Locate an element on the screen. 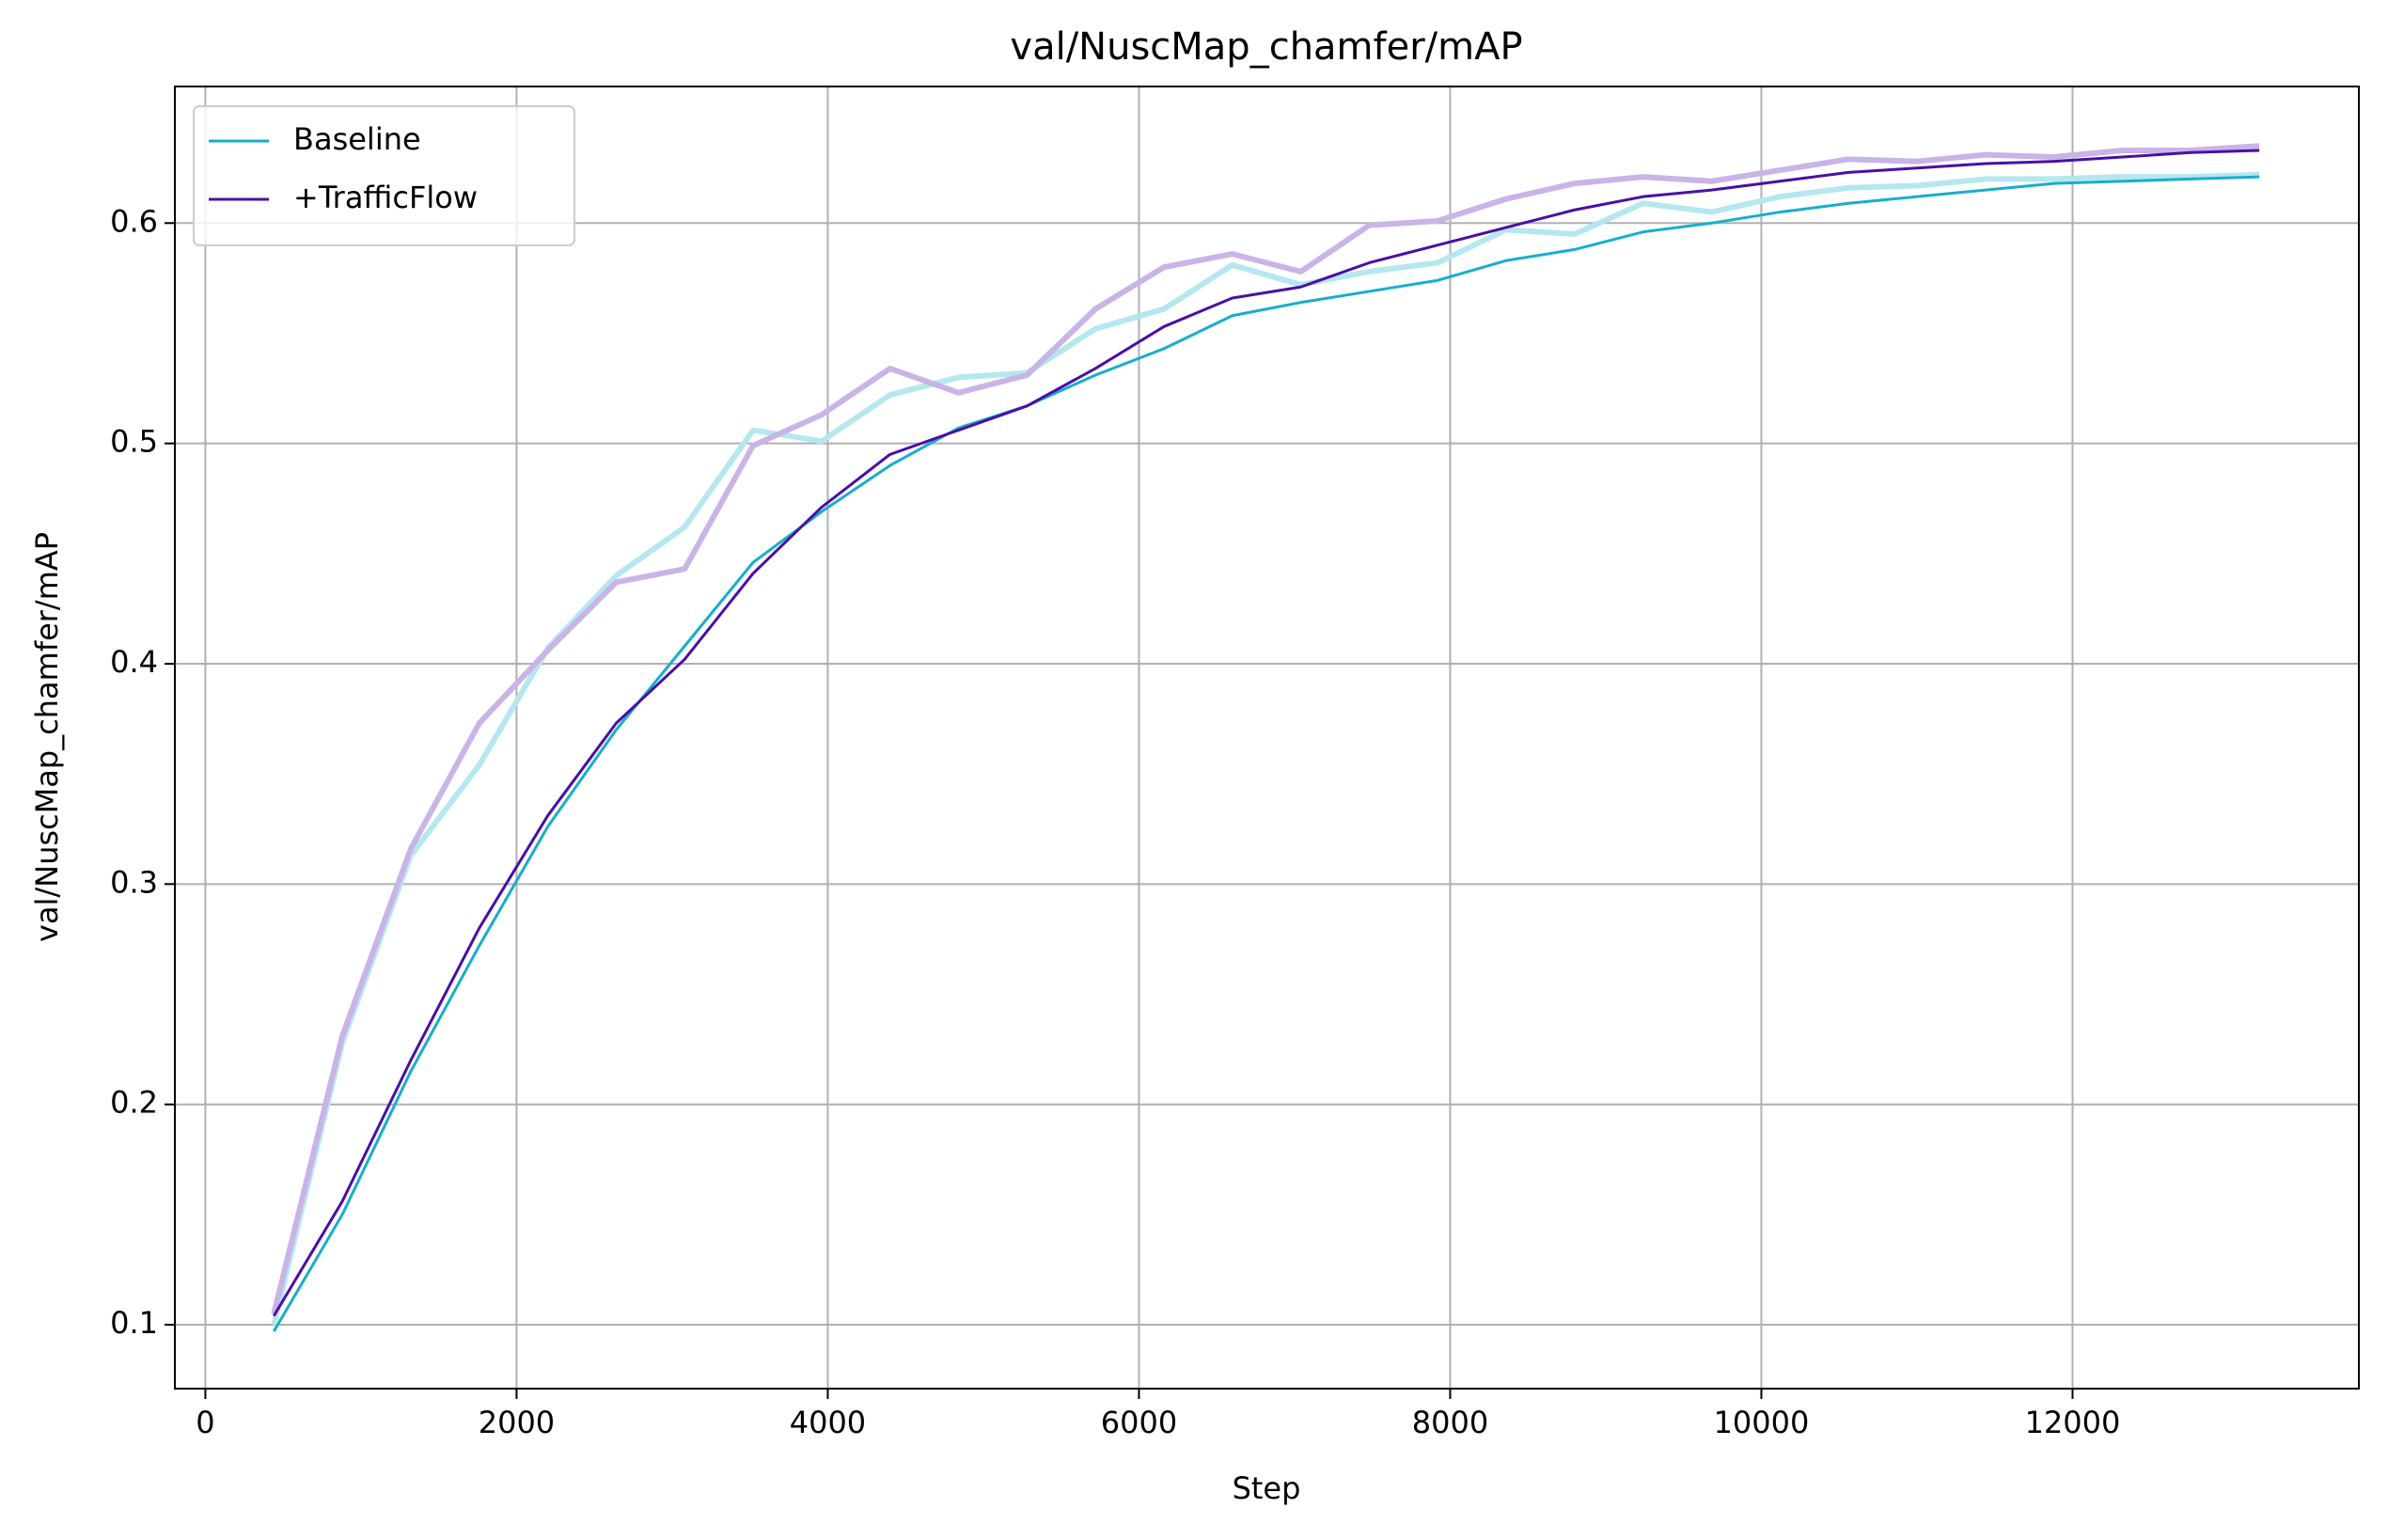 The height and width of the screenshot is (1540, 2388). y-tick-label: 0.2 is located at coordinates (134, 1103).